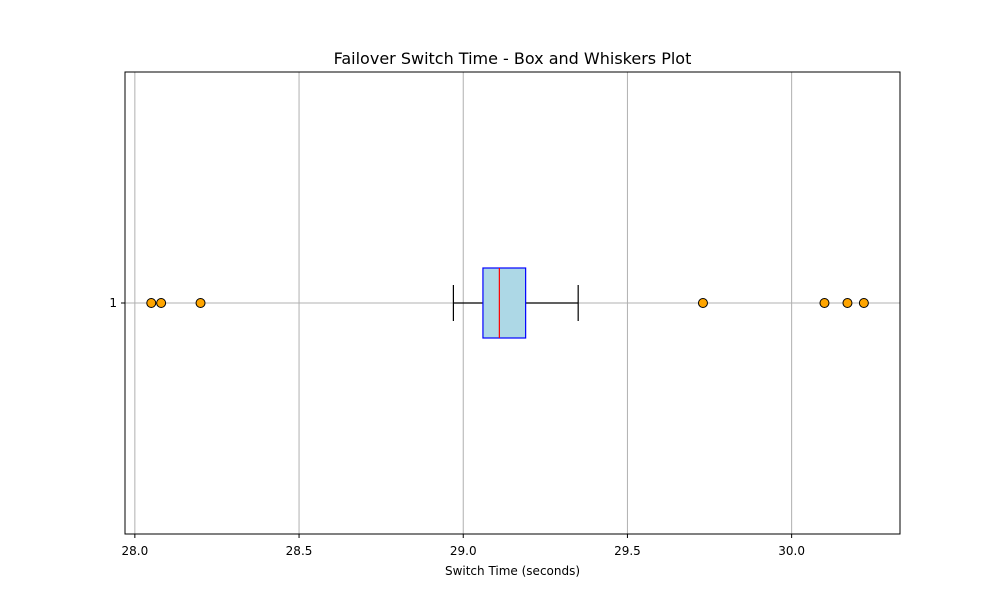 The image size is (1000, 600). What do you see at coordinates (791, 551) in the screenshot?
I see `x-tick-label: 30.0` at bounding box center [791, 551].